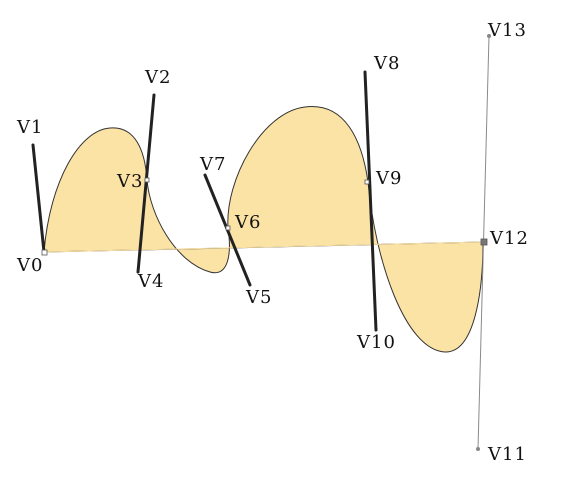 This screenshot has height=489, width=561. I want to click on label-v8: V8, so click(386, 63).